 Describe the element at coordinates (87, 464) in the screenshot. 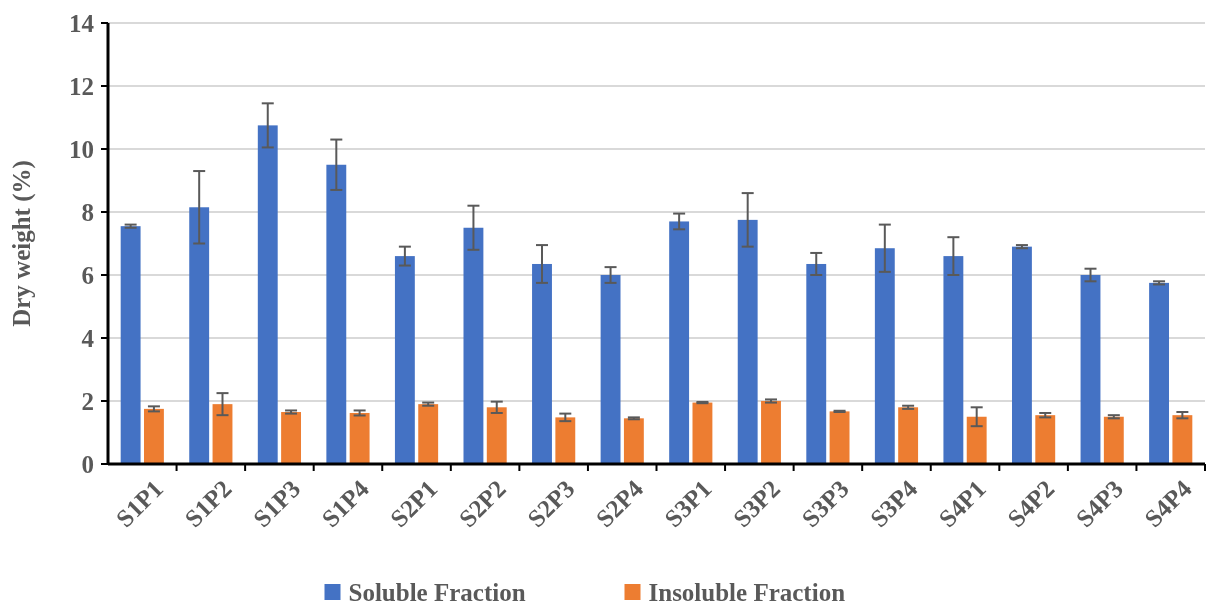

I see `y-tick-label: 0` at that location.